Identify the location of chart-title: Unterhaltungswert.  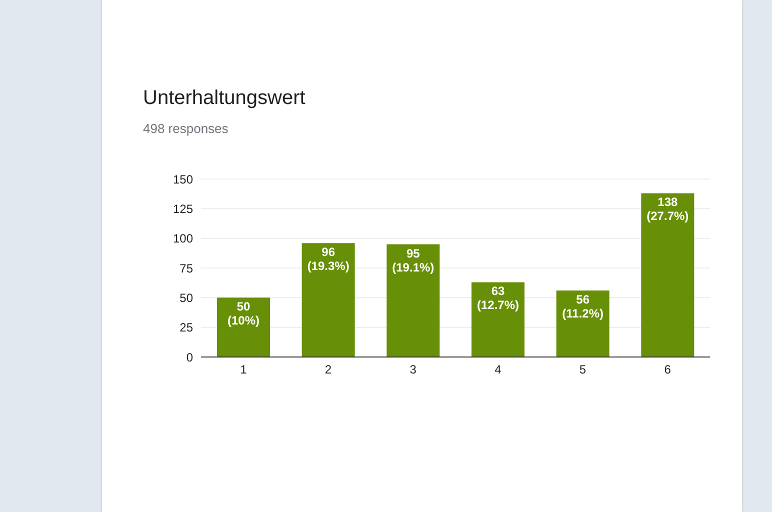
(224, 98).